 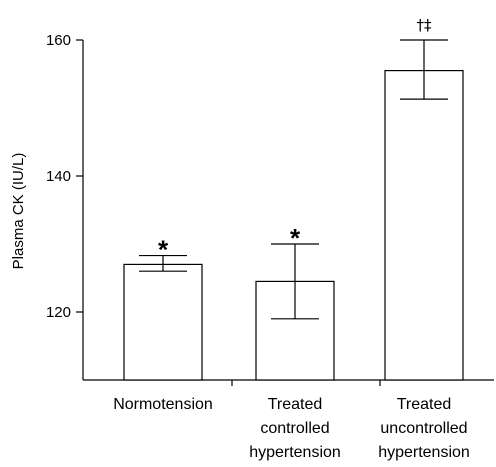 I want to click on y-tick-label: 120, so click(x=58, y=312).